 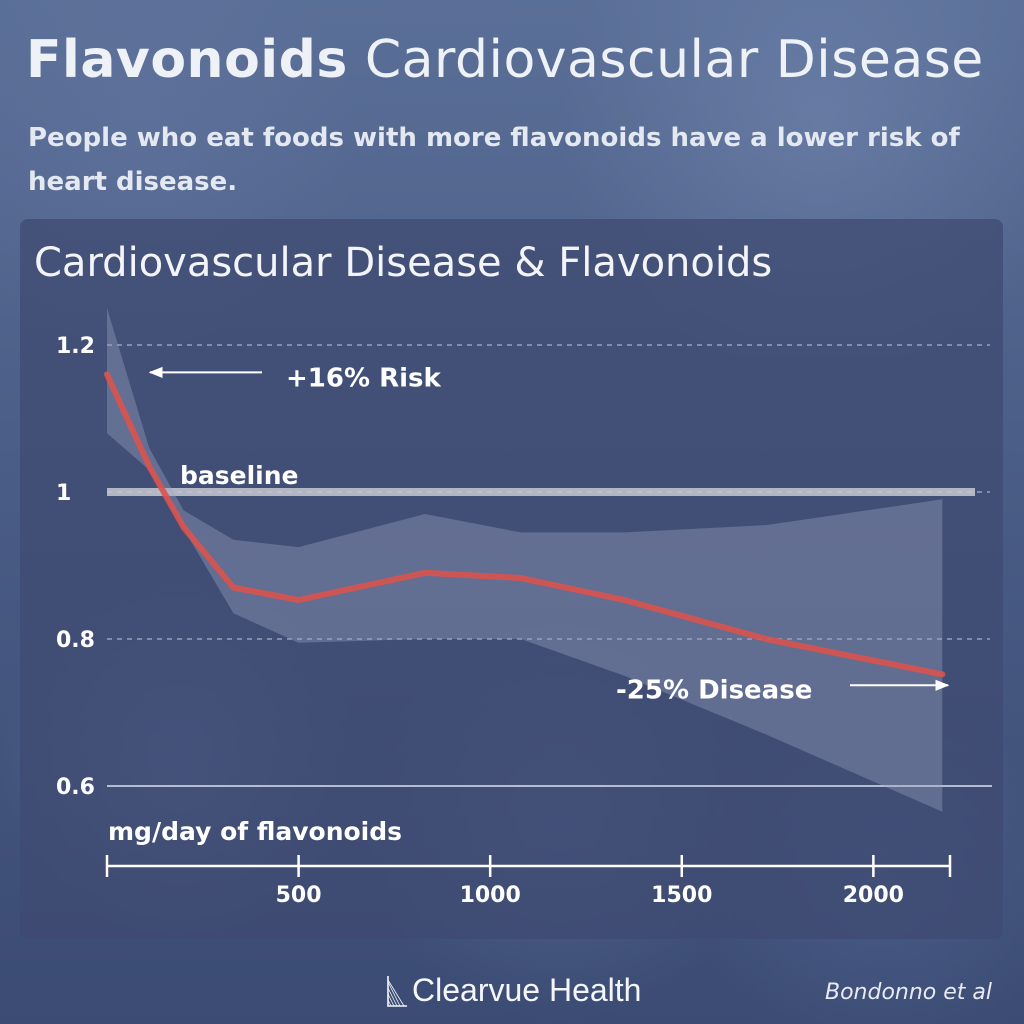 I want to click on y-tick-label: 1, so click(x=63, y=493).